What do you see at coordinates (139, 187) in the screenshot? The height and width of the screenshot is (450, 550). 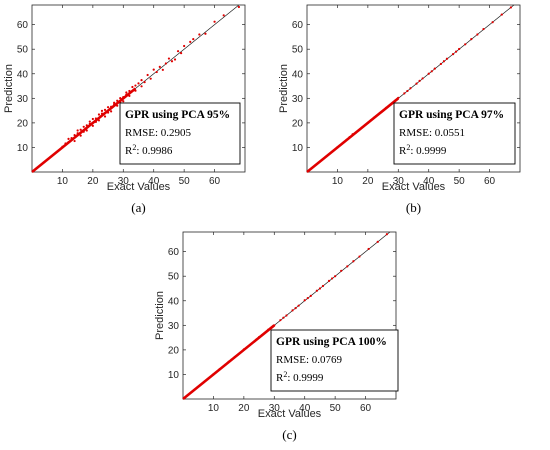 I see `x-axis-label: Exact Values` at bounding box center [139, 187].